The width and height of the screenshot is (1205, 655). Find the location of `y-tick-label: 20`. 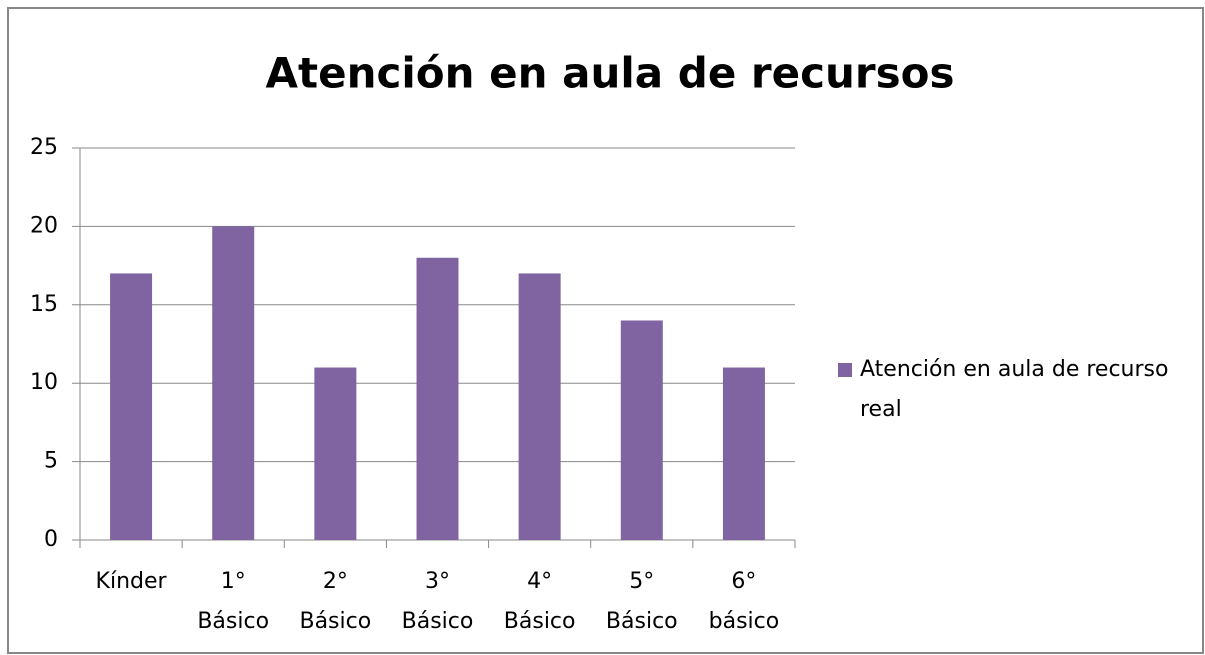

y-tick-label: 20 is located at coordinates (44, 225).